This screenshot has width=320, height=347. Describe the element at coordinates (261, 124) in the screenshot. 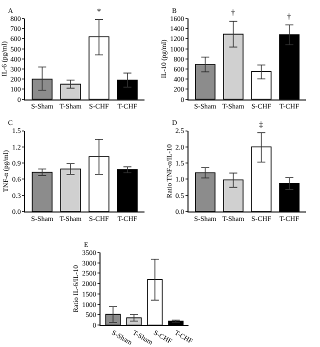

I see `annotation: ‡` at that location.